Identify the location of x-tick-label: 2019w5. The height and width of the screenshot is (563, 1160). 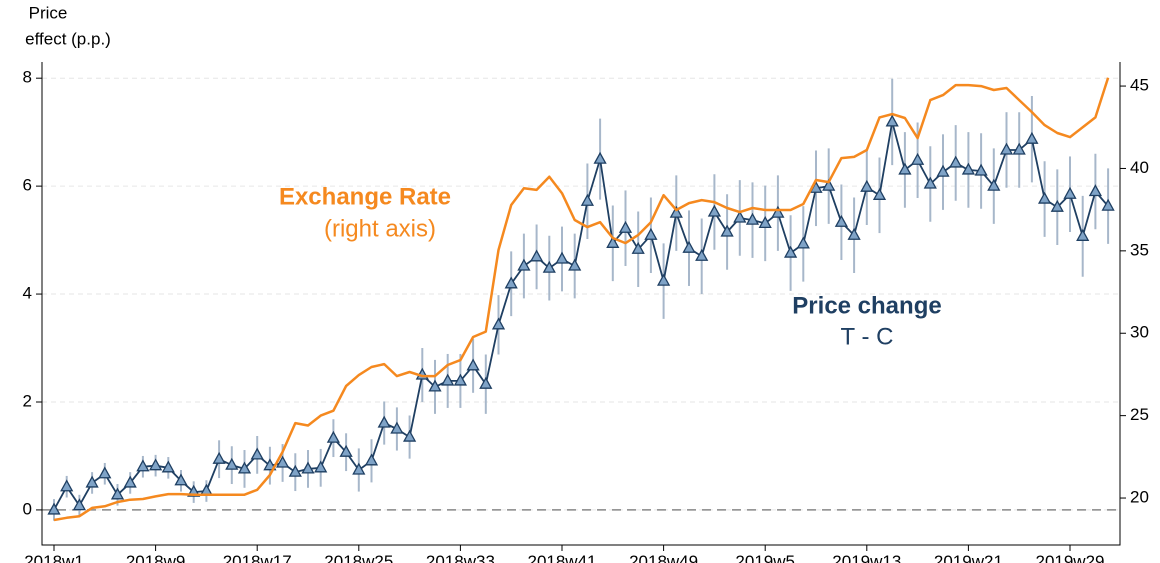
(765, 557).